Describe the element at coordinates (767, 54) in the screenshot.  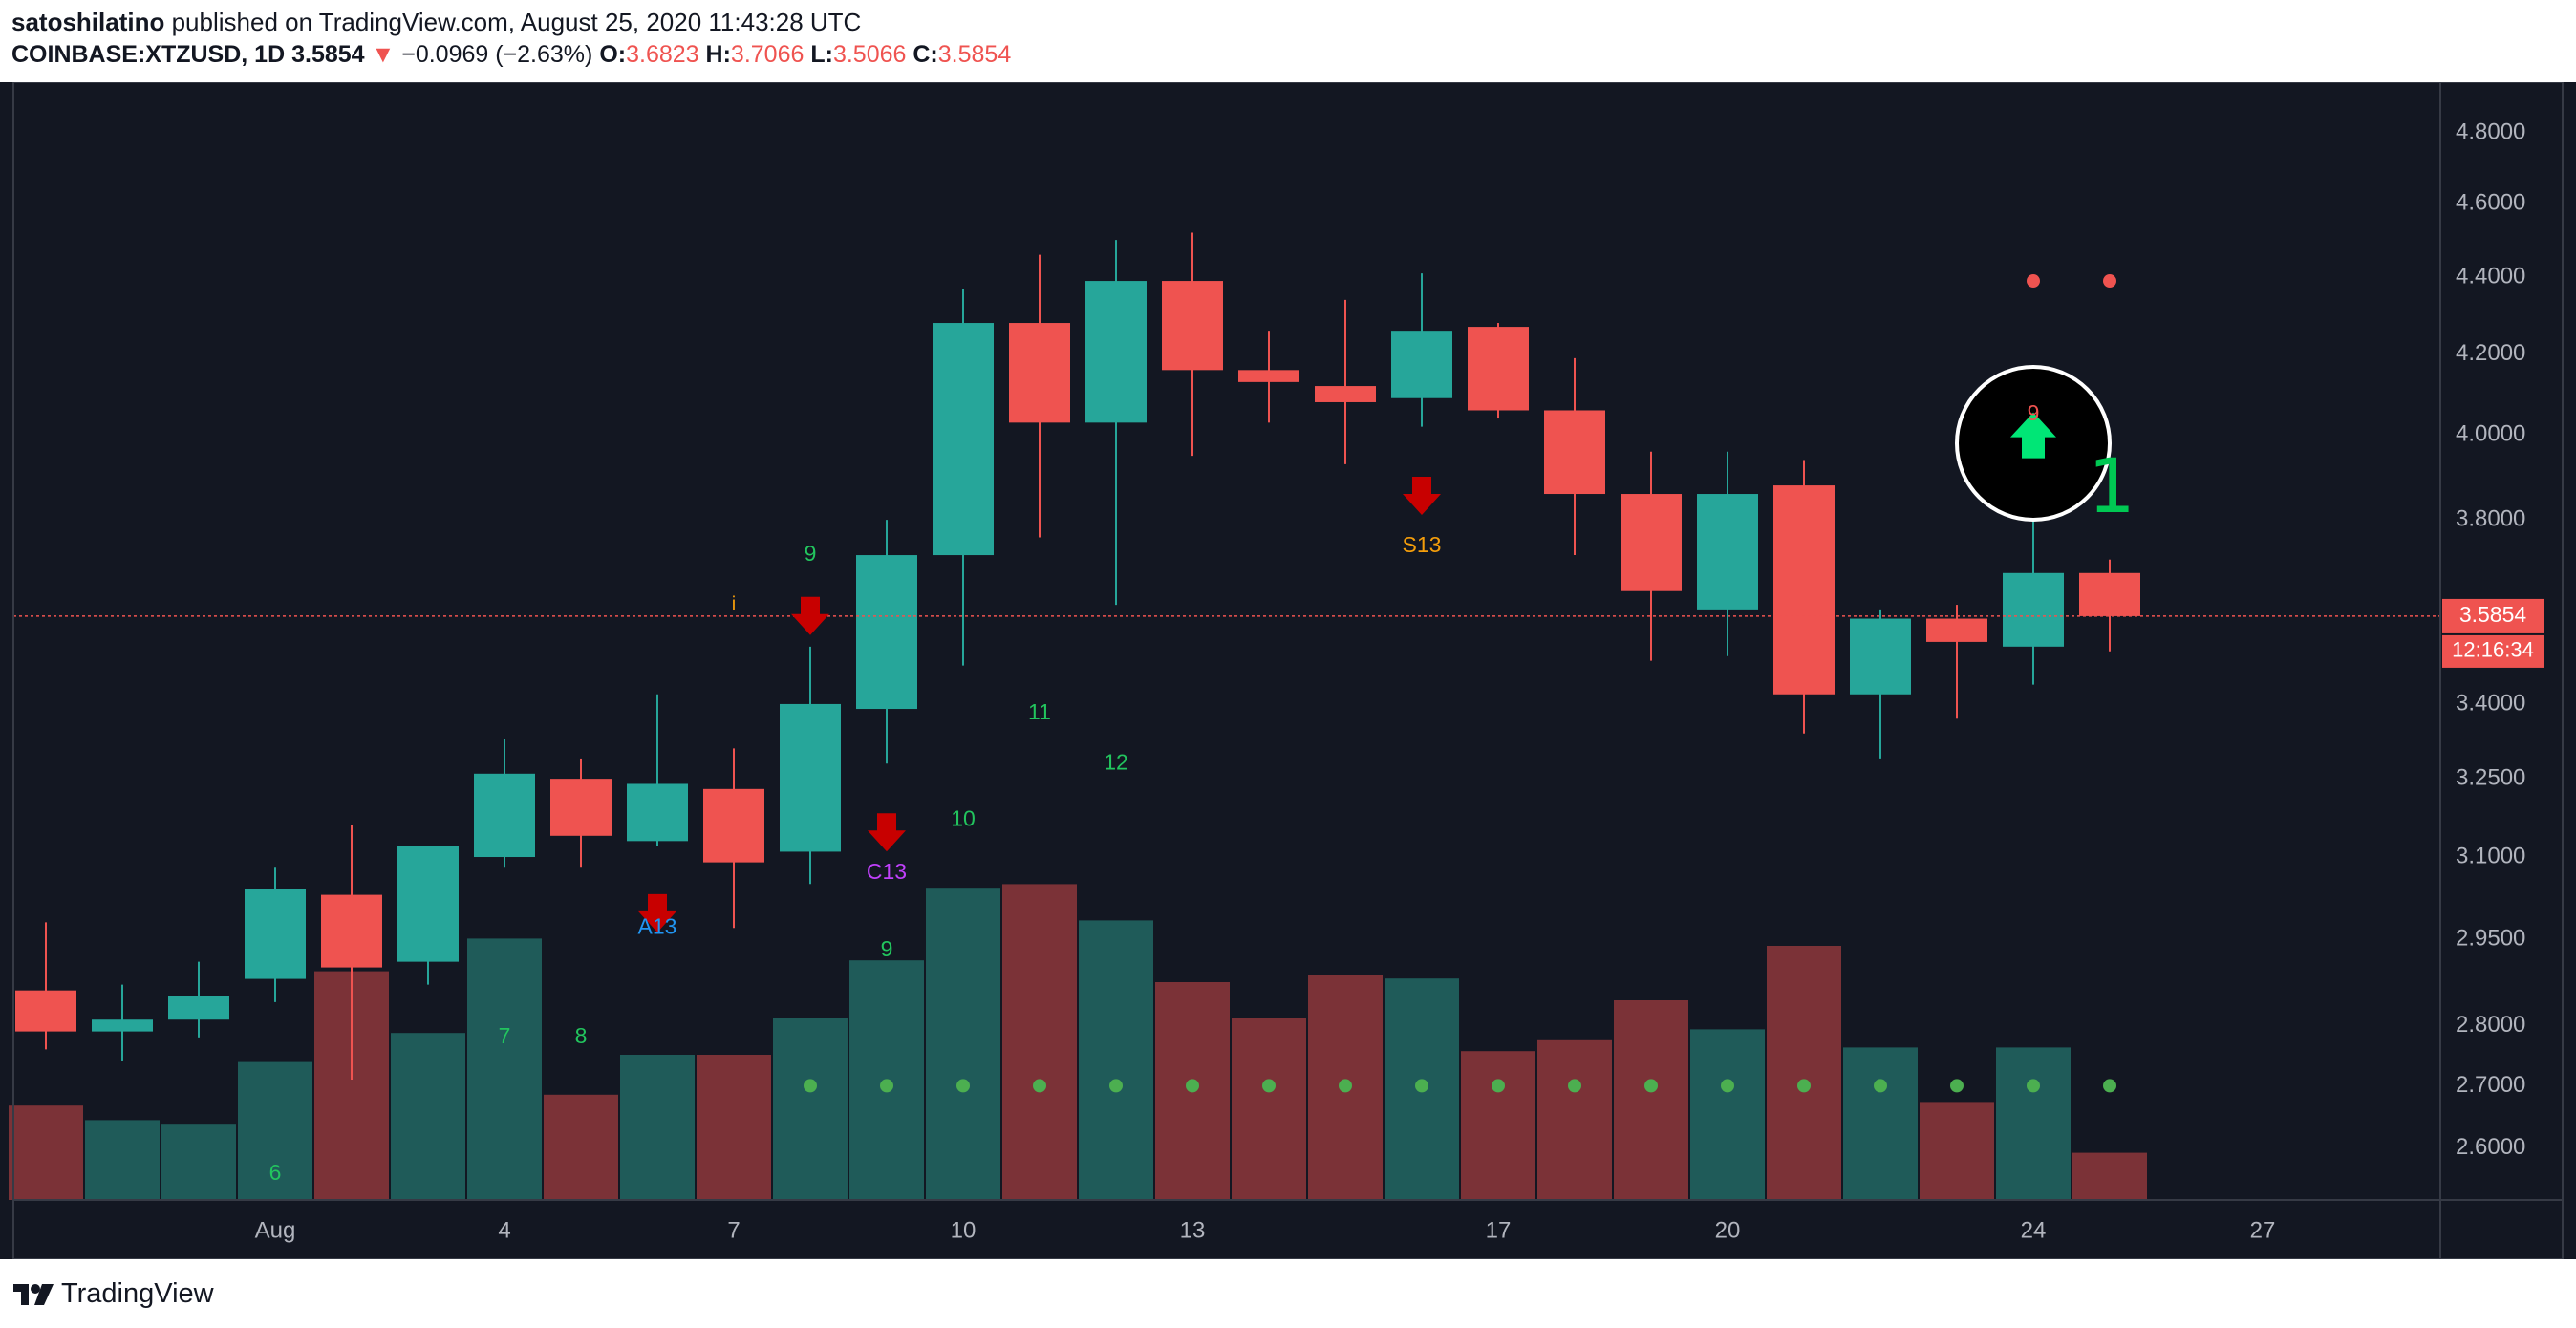
I see `high-value: 3.7066` at that location.